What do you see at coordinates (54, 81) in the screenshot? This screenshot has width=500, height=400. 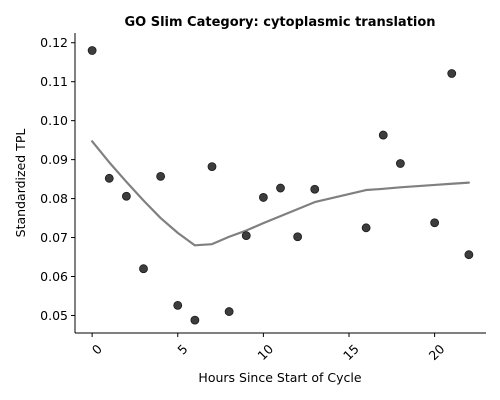 I see `y-tick-label: 0.11` at bounding box center [54, 81].